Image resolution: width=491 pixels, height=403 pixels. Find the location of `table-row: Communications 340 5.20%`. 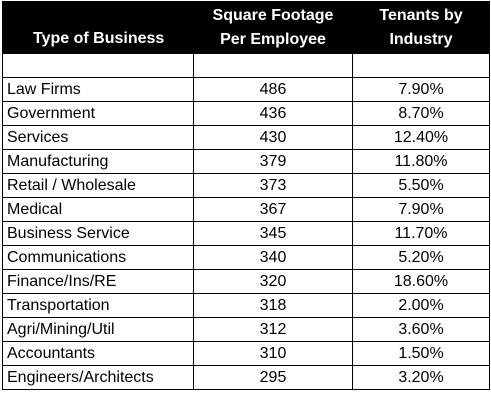

table-row: Communications 340 5.20% is located at coordinates (246, 257).